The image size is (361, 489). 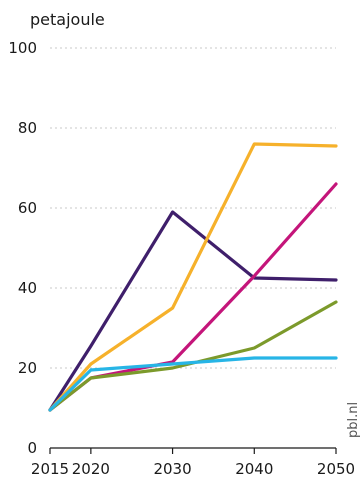 I want to click on x-tick-label: 2015, so click(x=50, y=469).